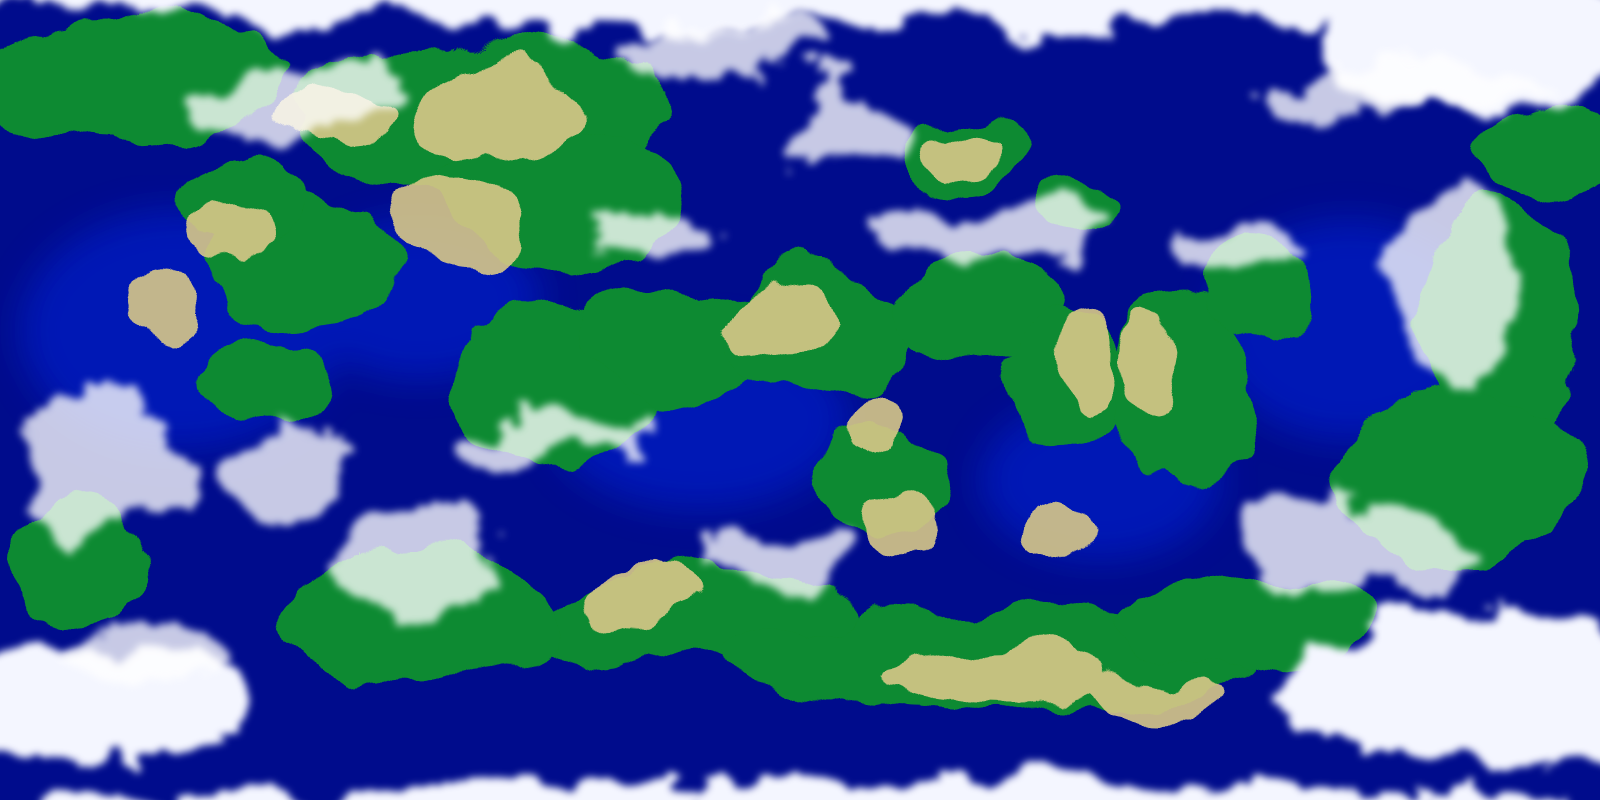 This screenshot has width=1600, height=800. I want to click on south-ice-cap, so click(800, 790).